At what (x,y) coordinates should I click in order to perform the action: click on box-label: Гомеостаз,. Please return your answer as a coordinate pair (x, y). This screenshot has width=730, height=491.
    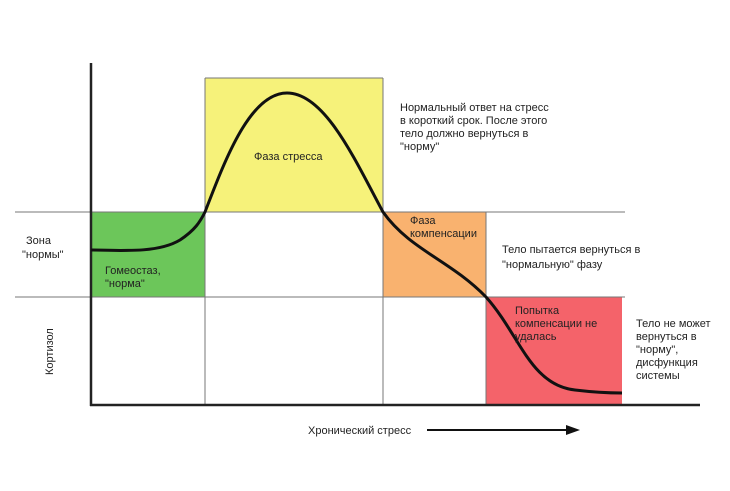
    Looking at the image, I should click on (133, 271).